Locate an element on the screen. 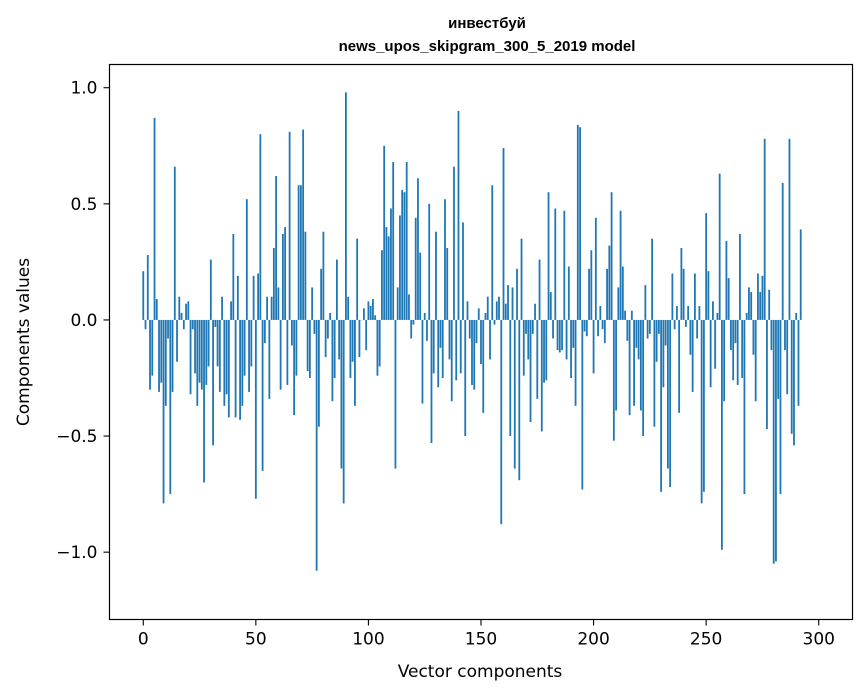  x-axis-ticks: 0 50 100 150 200 250 300 is located at coordinates (486, 634).